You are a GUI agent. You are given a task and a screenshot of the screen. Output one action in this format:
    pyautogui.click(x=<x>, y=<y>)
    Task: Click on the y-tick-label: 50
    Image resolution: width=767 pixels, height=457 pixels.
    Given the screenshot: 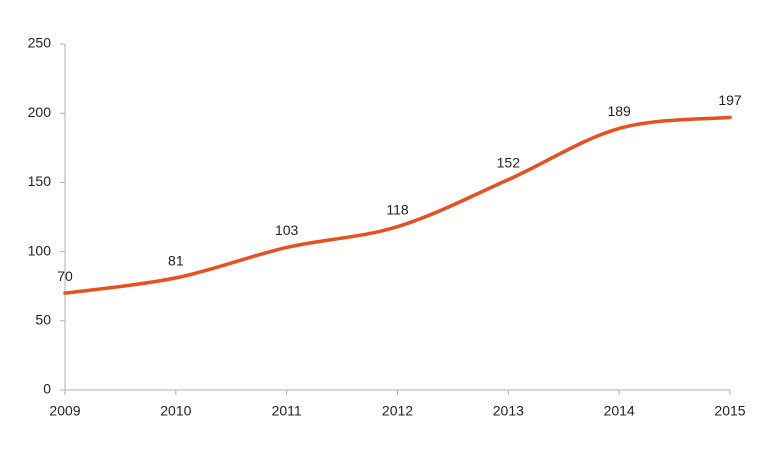 What is the action you would take?
    pyautogui.click(x=43, y=320)
    